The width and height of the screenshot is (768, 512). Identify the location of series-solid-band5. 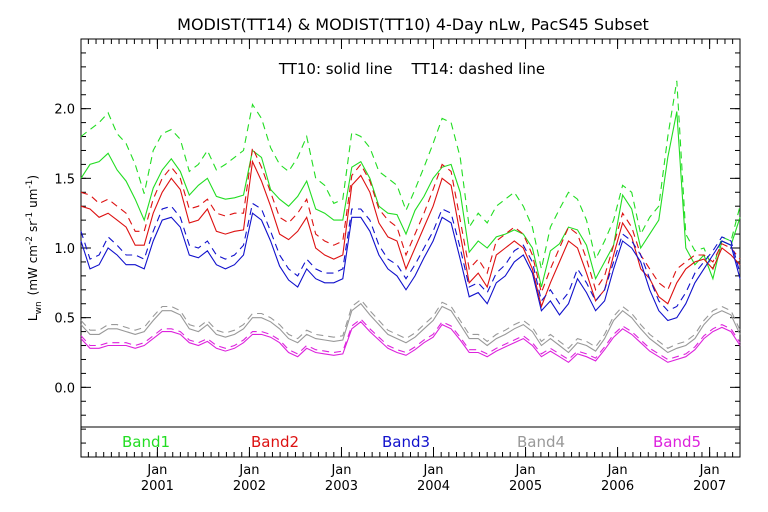
(410, 342).